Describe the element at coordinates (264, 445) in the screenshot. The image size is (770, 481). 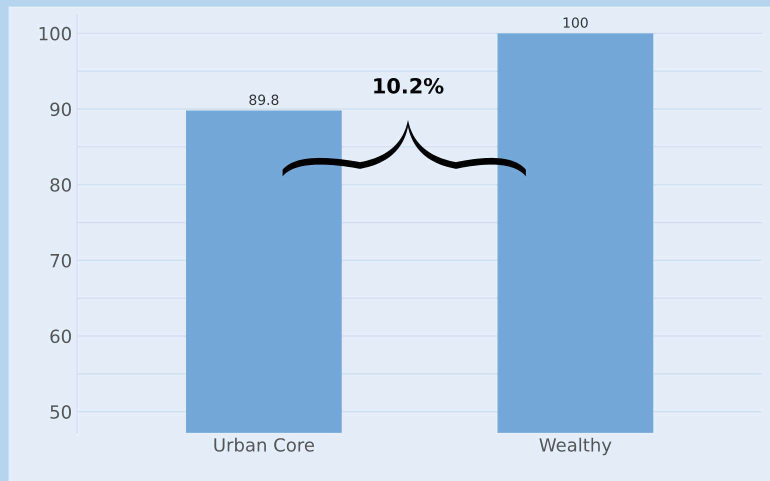
I see `x-tick-label: Urban Core` at that location.